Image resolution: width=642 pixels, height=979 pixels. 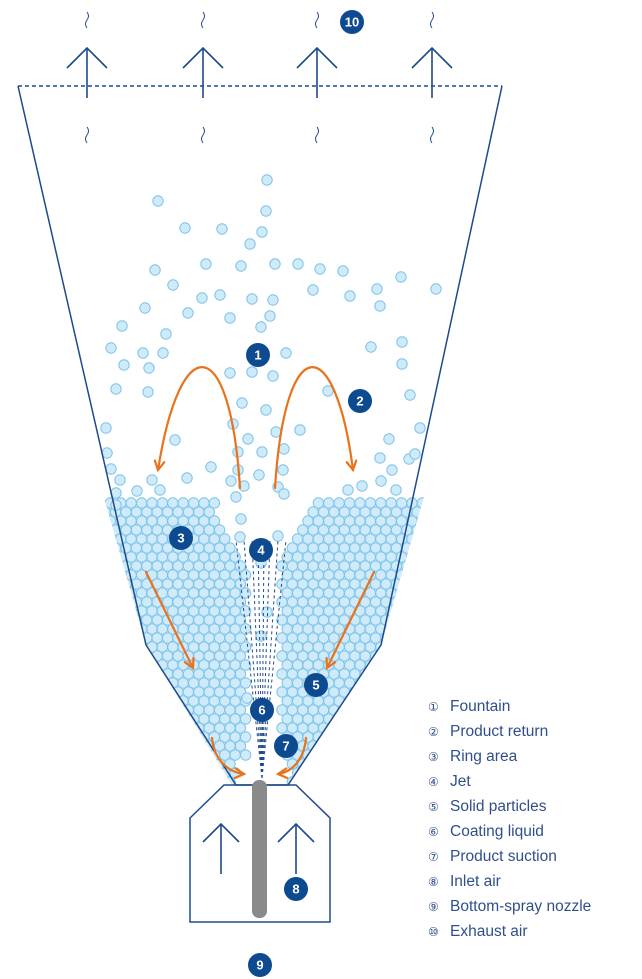 What do you see at coordinates (259, 965) in the screenshot?
I see `badge-label: 9` at bounding box center [259, 965].